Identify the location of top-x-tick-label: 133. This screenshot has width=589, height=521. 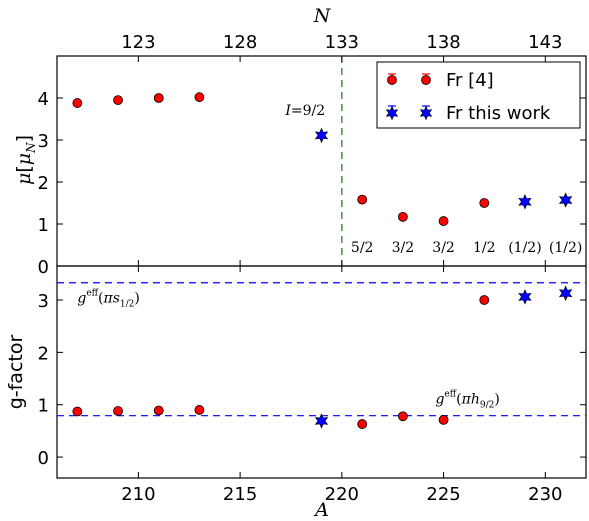
(342, 42).